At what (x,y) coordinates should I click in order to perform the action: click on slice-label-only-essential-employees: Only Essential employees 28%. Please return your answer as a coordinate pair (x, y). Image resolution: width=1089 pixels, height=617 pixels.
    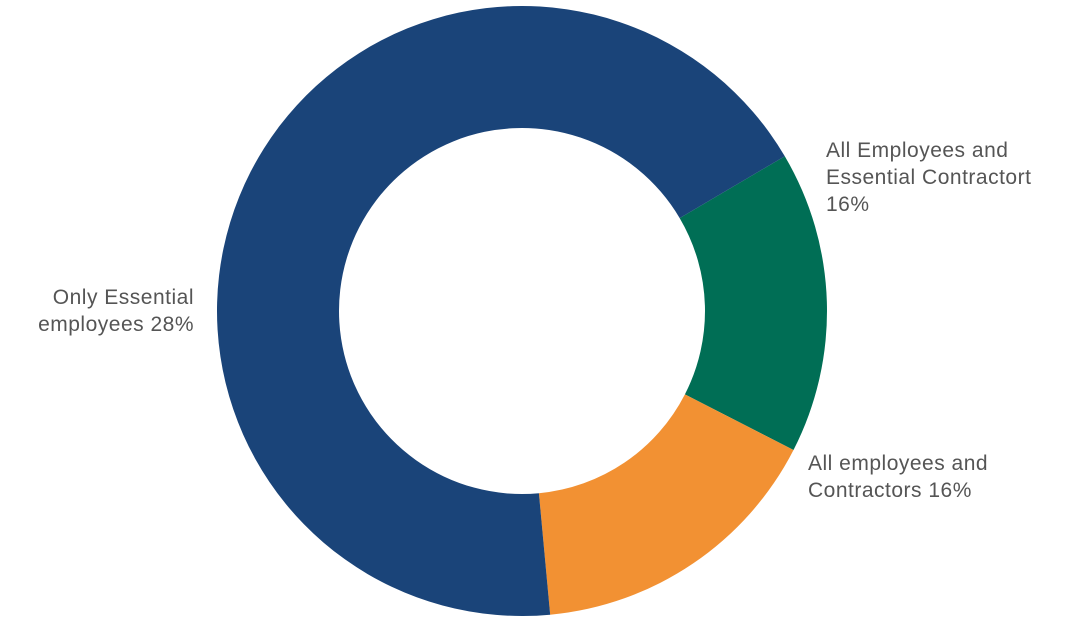
    Looking at the image, I should click on (97, 311).